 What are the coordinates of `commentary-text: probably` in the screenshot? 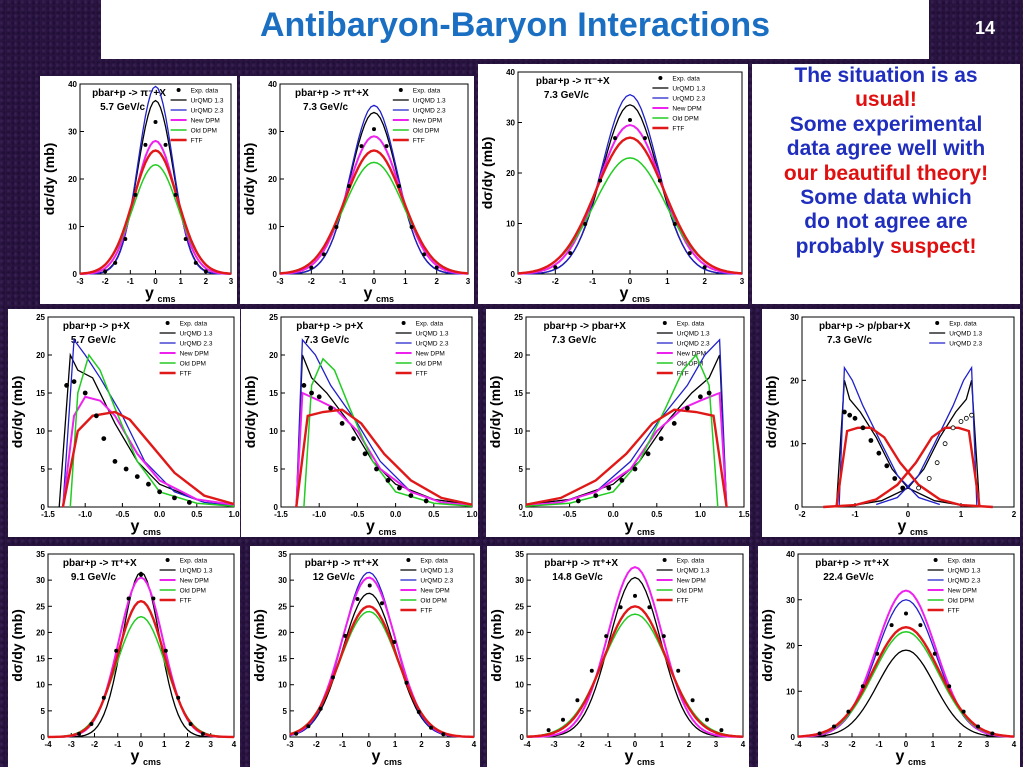 It's located at (843, 246).